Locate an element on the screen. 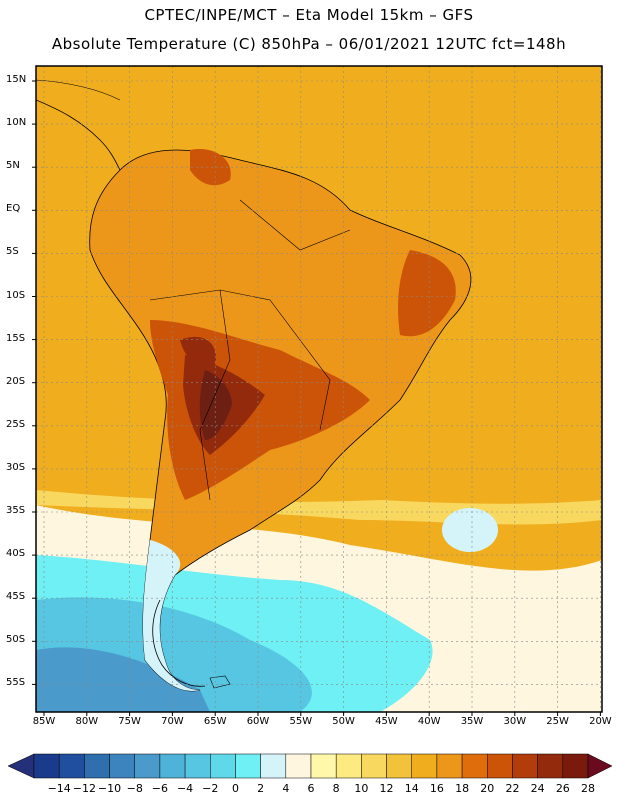 This screenshot has height=800, width=618. colorbar-label: −2 is located at coordinates (210, 788).